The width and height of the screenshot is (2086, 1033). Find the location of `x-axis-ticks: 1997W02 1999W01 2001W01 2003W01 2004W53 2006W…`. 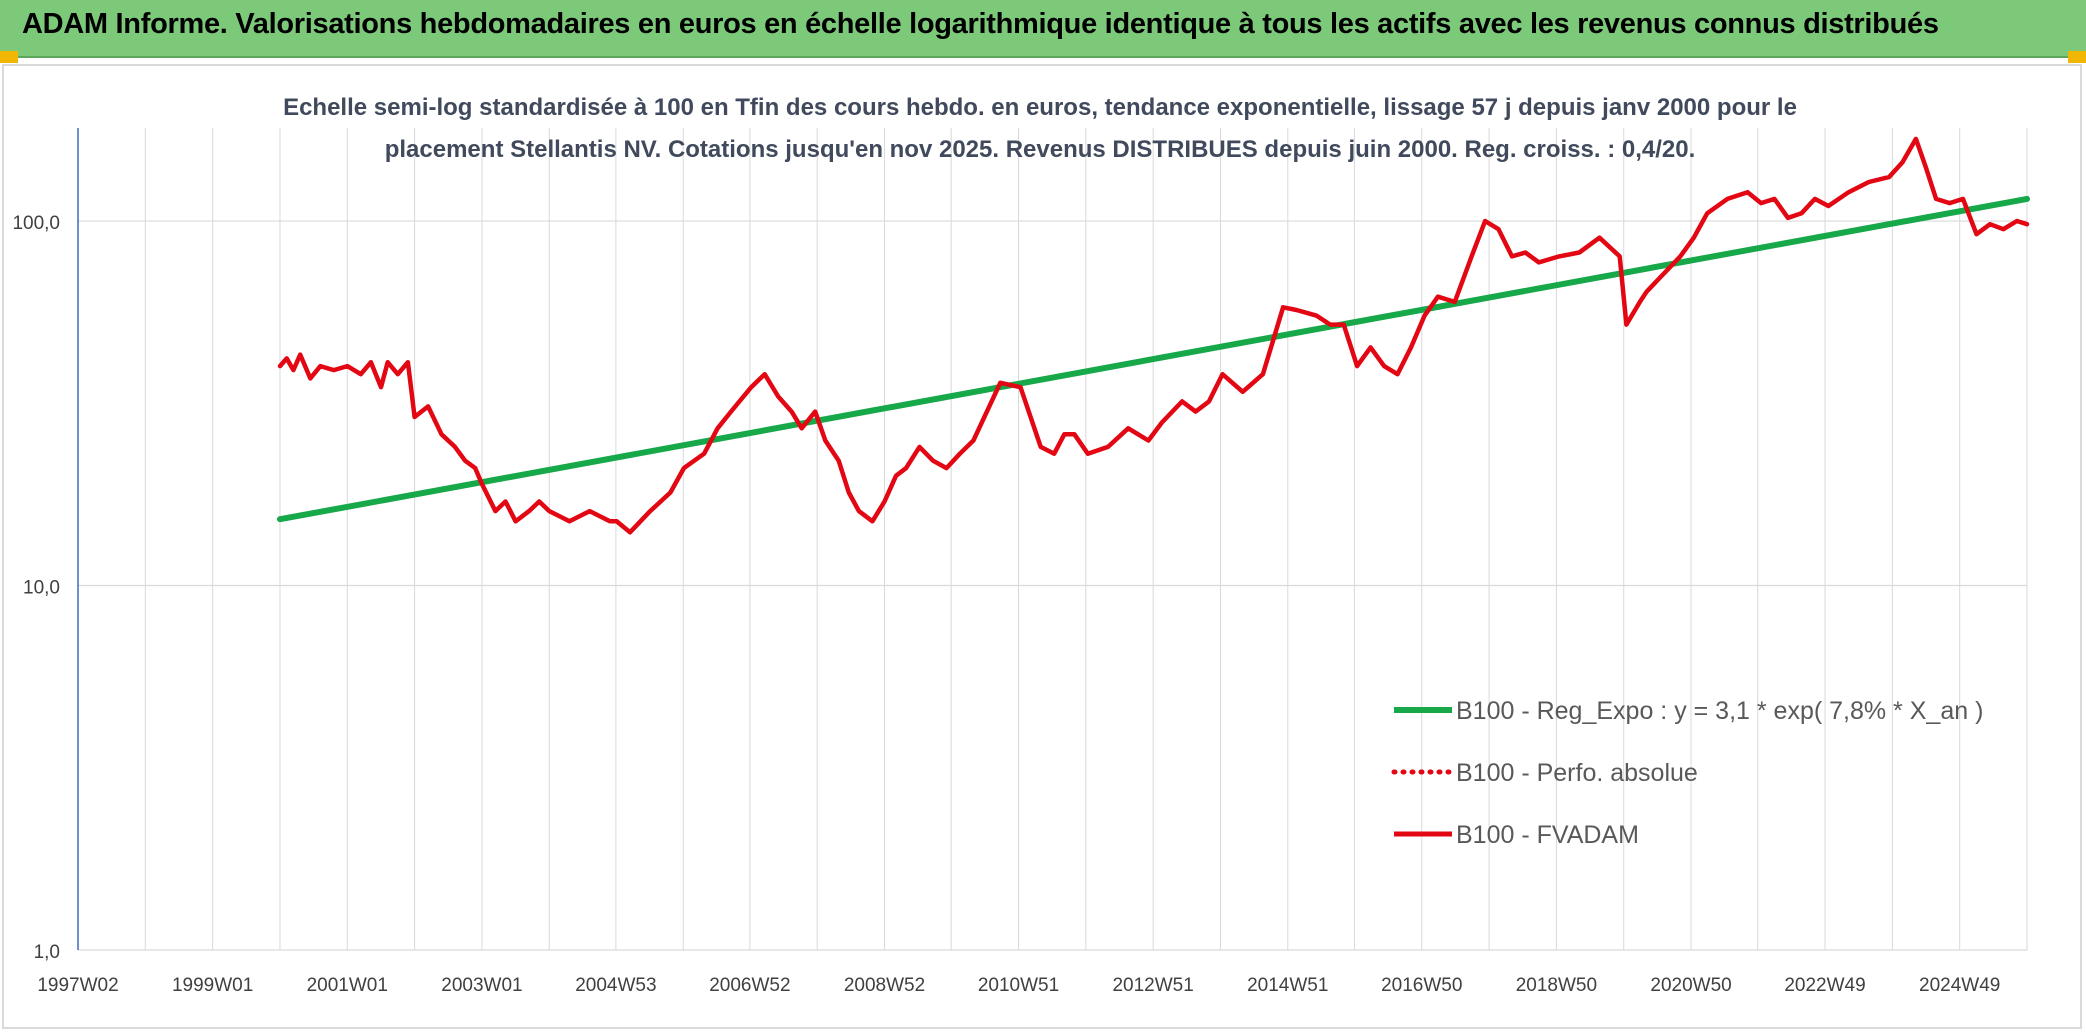

x-axis-ticks: 1997W02 1999W01 2001W01 2003W01 2004W53 2006W… is located at coordinates (1018, 985).